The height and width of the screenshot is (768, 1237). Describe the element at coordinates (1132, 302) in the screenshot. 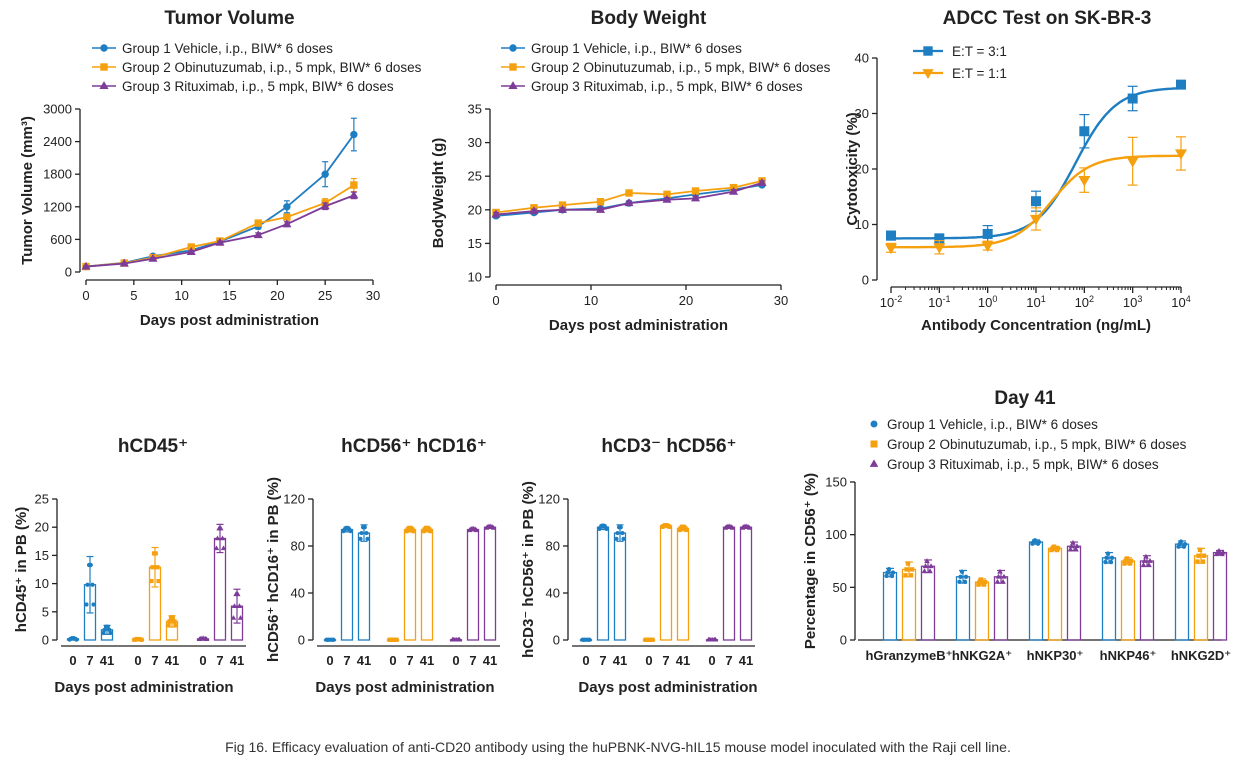

I see `x-tick-label: 10³` at that location.